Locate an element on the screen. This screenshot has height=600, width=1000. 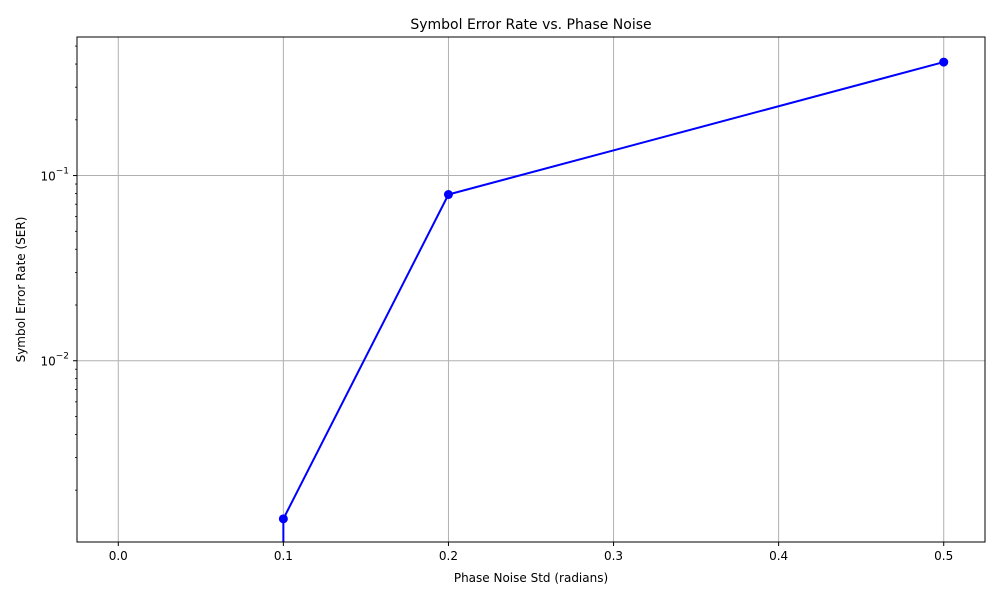
x-axis-ticks: 0.0 0.1 0.2 0.3 0.4 0.5 is located at coordinates (531, 552).